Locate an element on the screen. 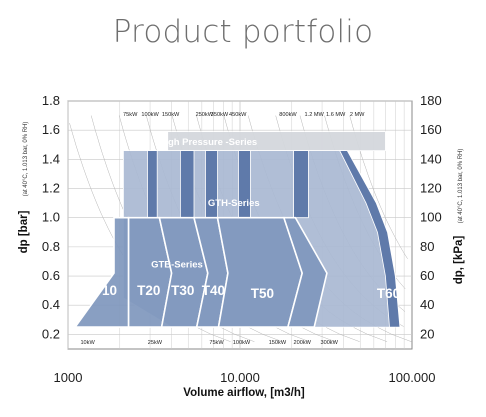 Image resolution: width=486 pixels, height=417 pixels. y-tick-right: 100 is located at coordinates (431, 217).